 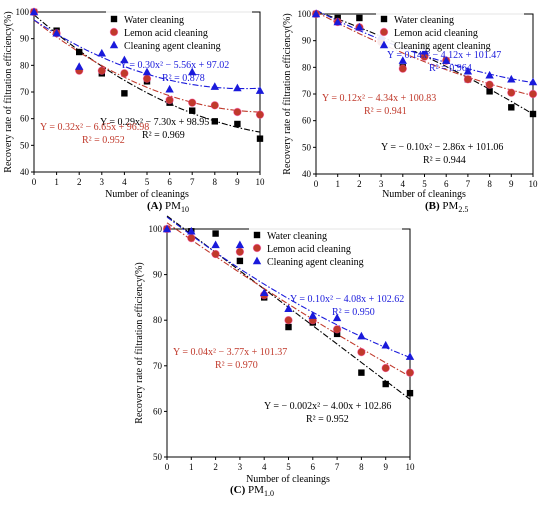 I want to click on fit-r-squared: R² = 0.952, so click(x=327, y=419).